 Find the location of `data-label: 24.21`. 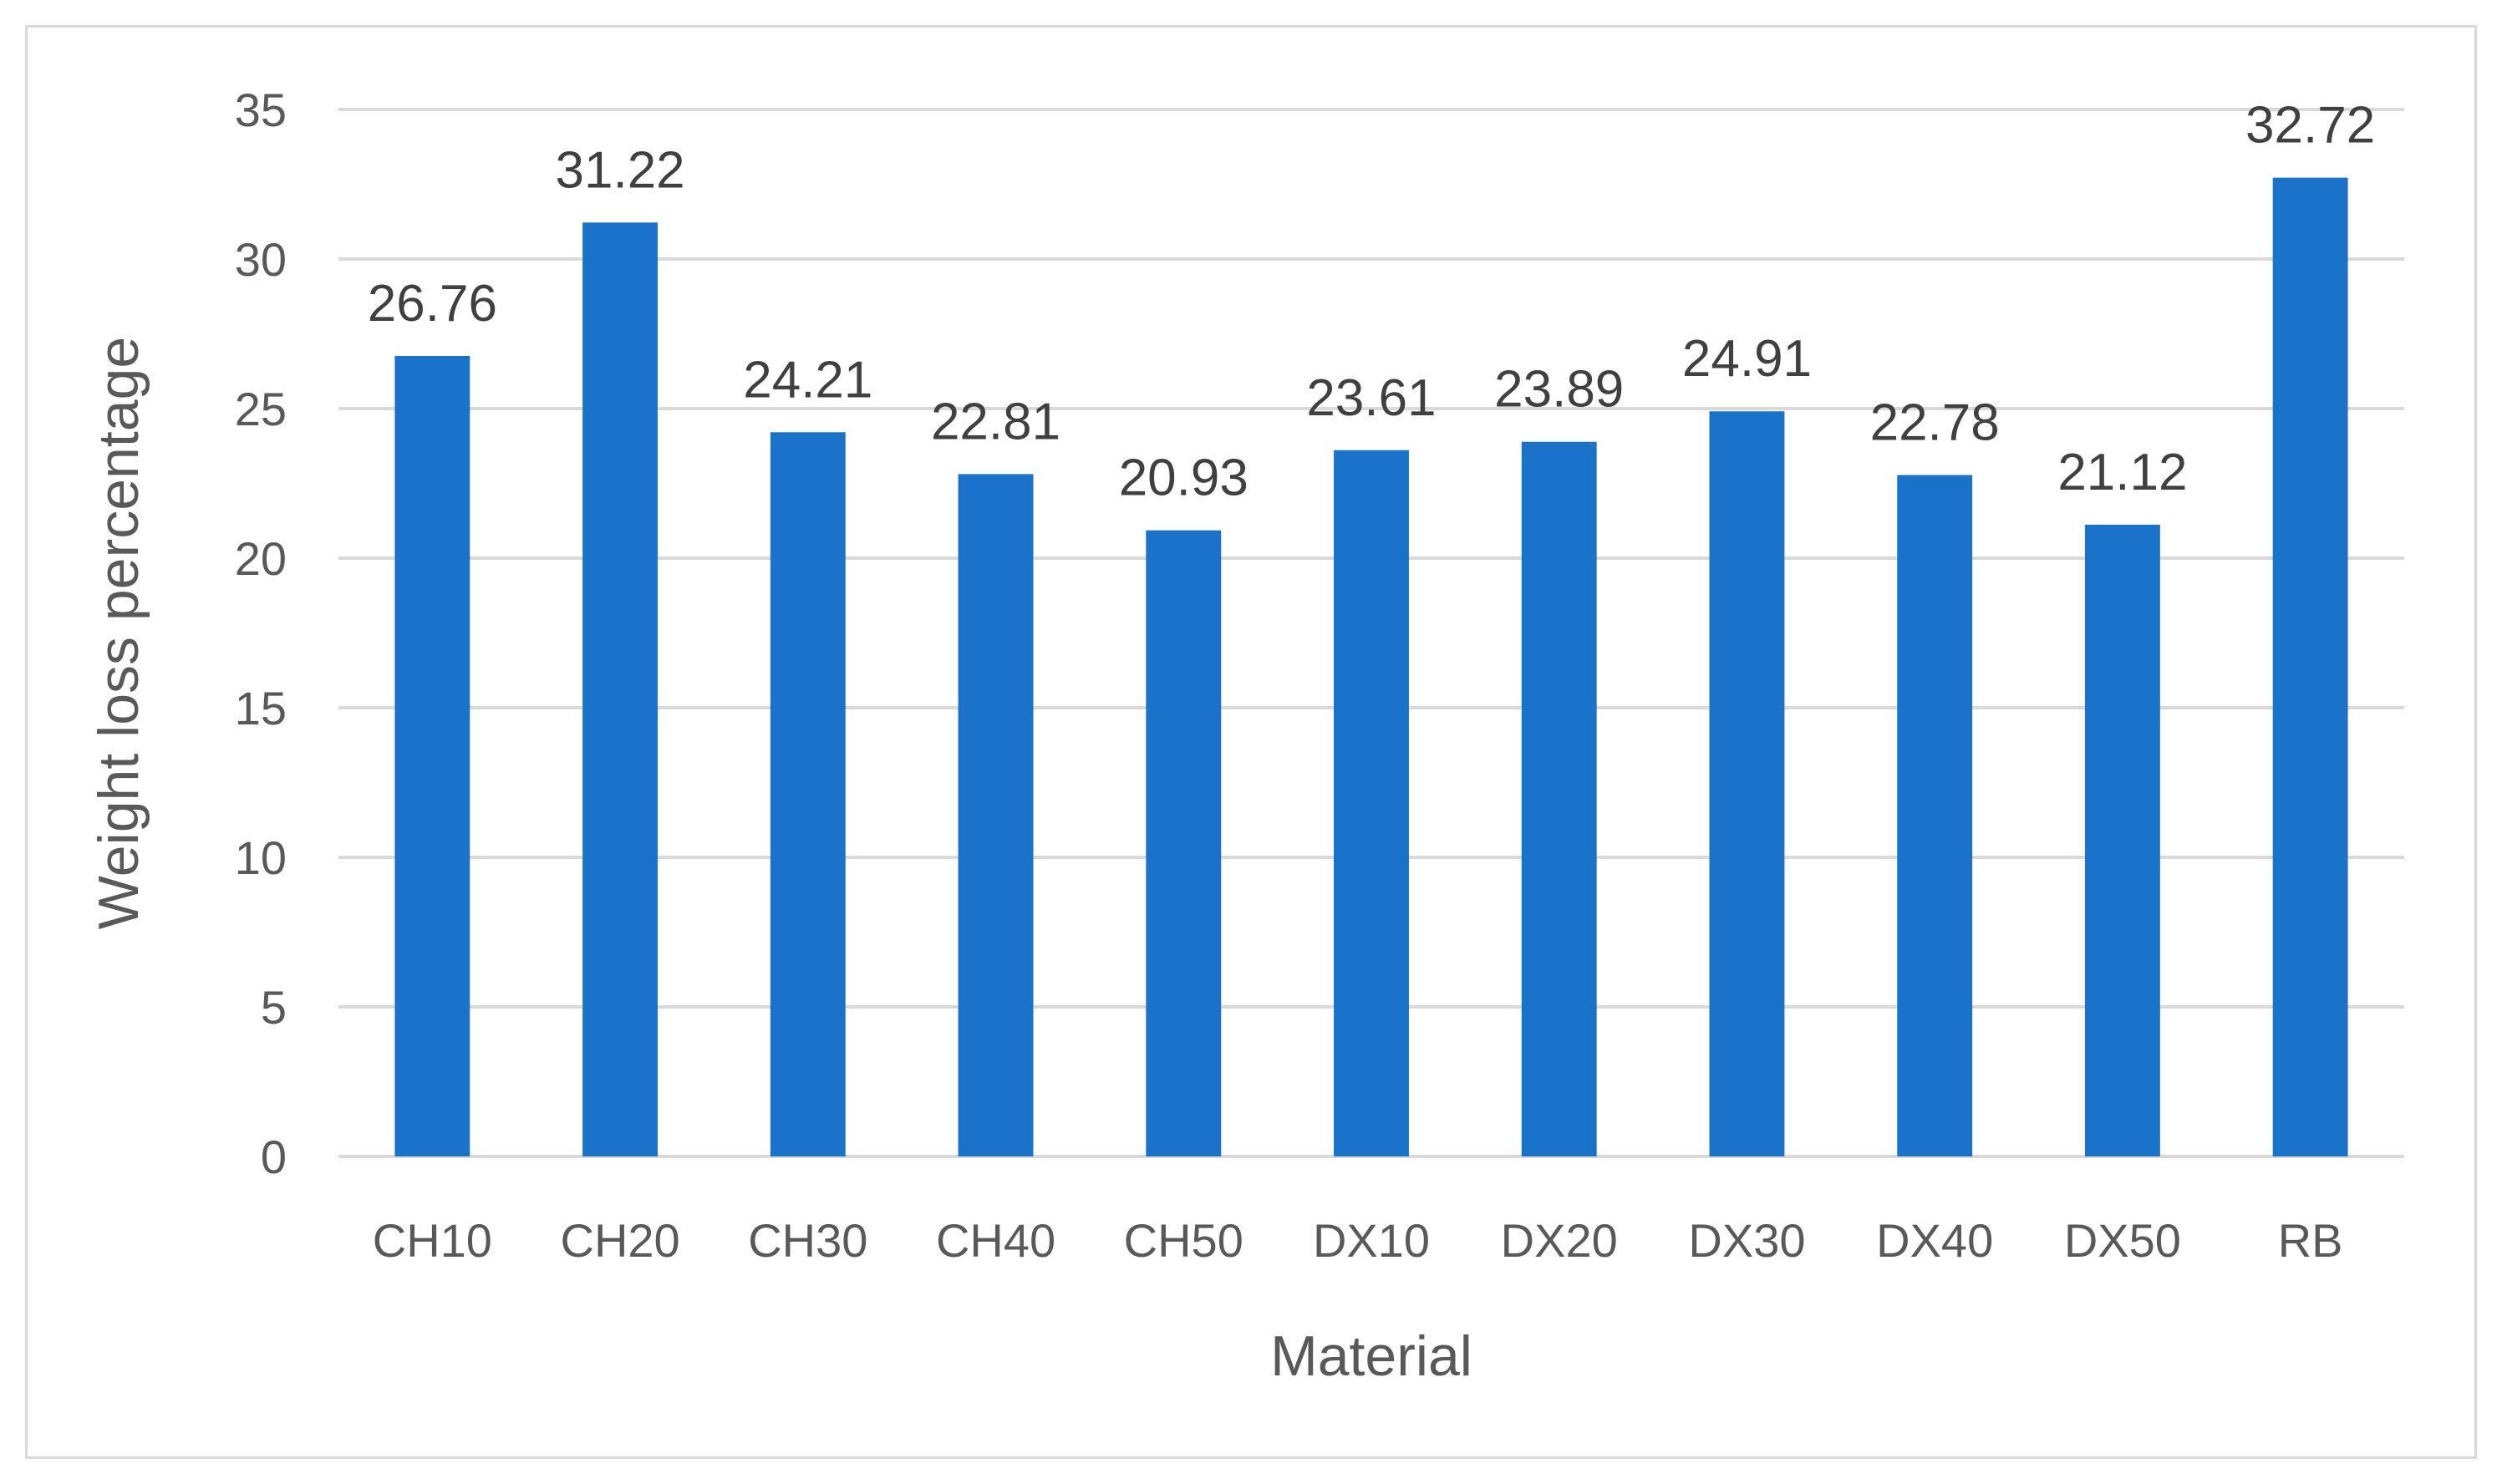

data-label: 24.21 is located at coordinates (808, 380).